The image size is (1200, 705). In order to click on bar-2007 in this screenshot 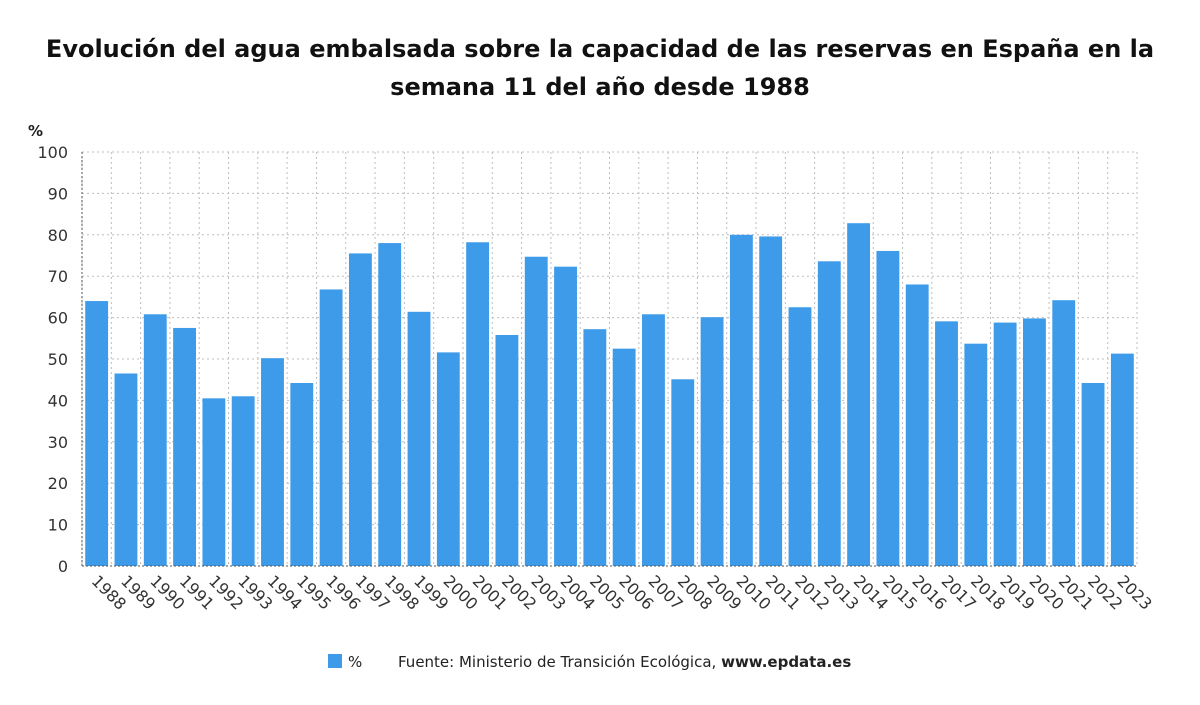, I will do `click(653, 440)`.